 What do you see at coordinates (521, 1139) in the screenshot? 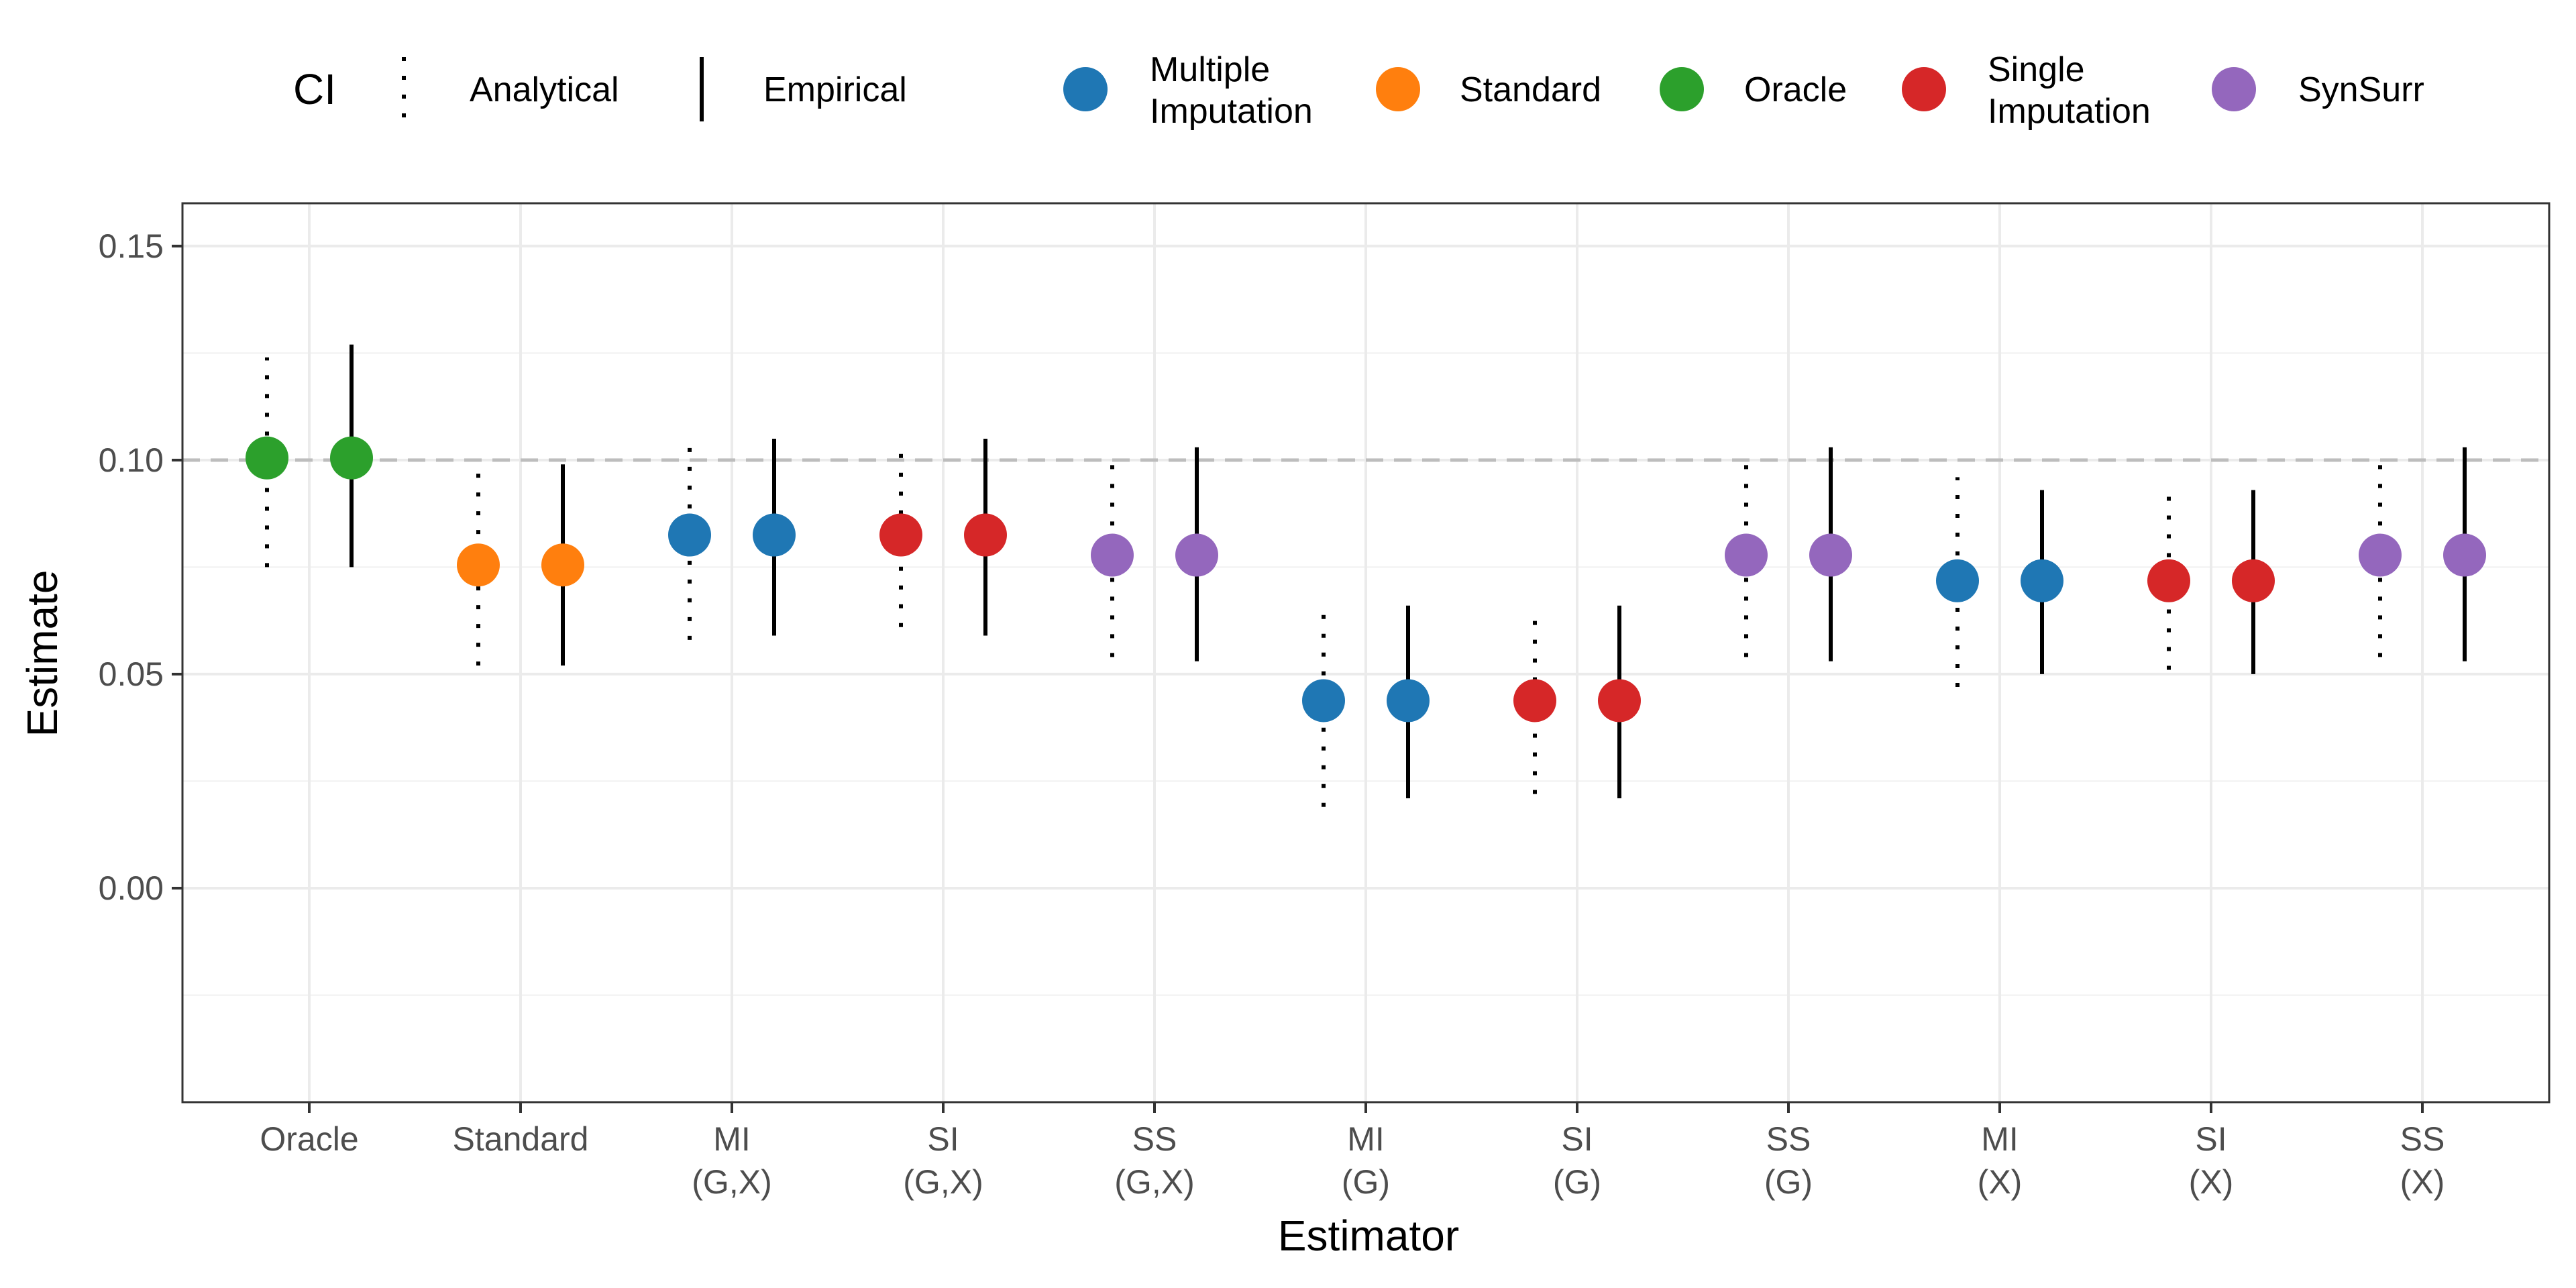
I see `x-tick-label: Standard` at bounding box center [521, 1139].